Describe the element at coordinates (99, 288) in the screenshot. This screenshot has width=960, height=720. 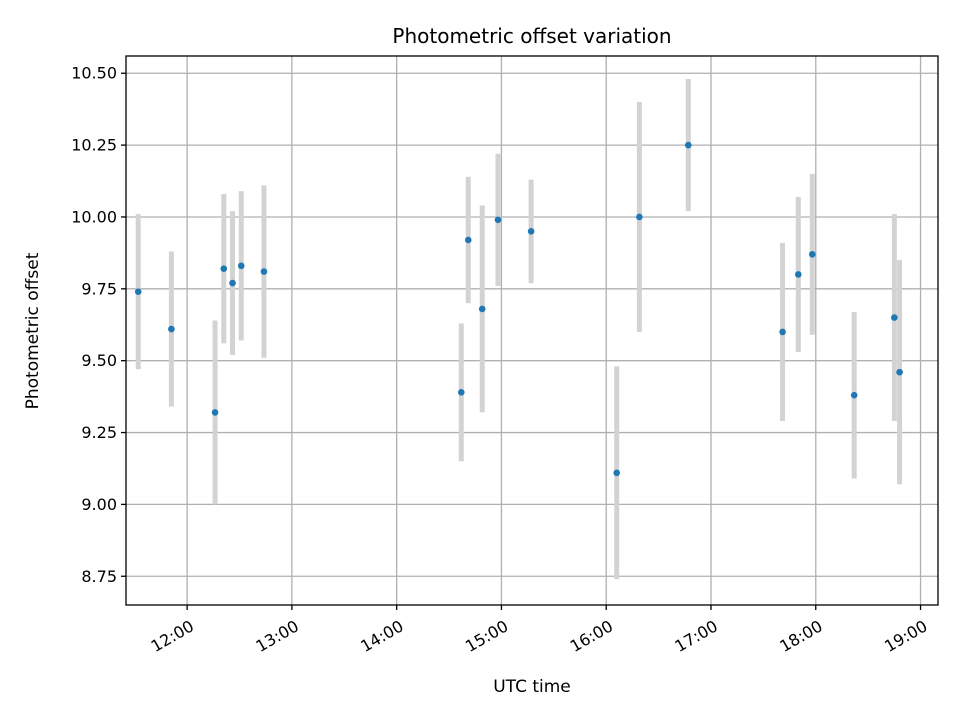
I see `y-tick-label: 9.75` at that location.